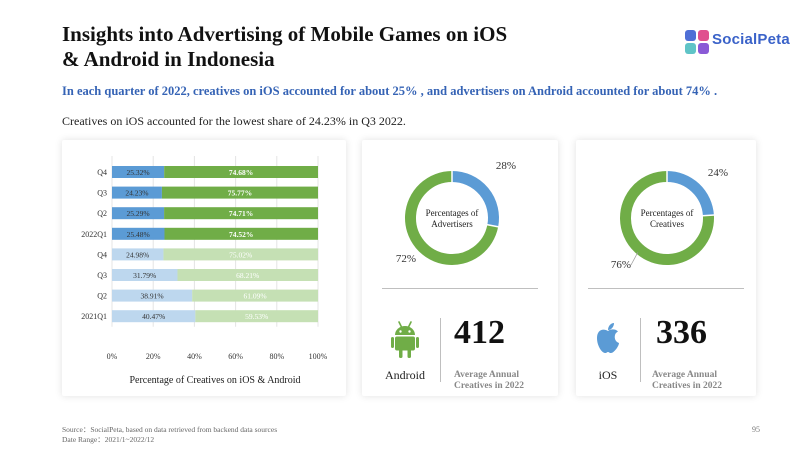 The width and height of the screenshot is (800, 450). I want to click on x-tick-label: 0%, so click(112, 356).